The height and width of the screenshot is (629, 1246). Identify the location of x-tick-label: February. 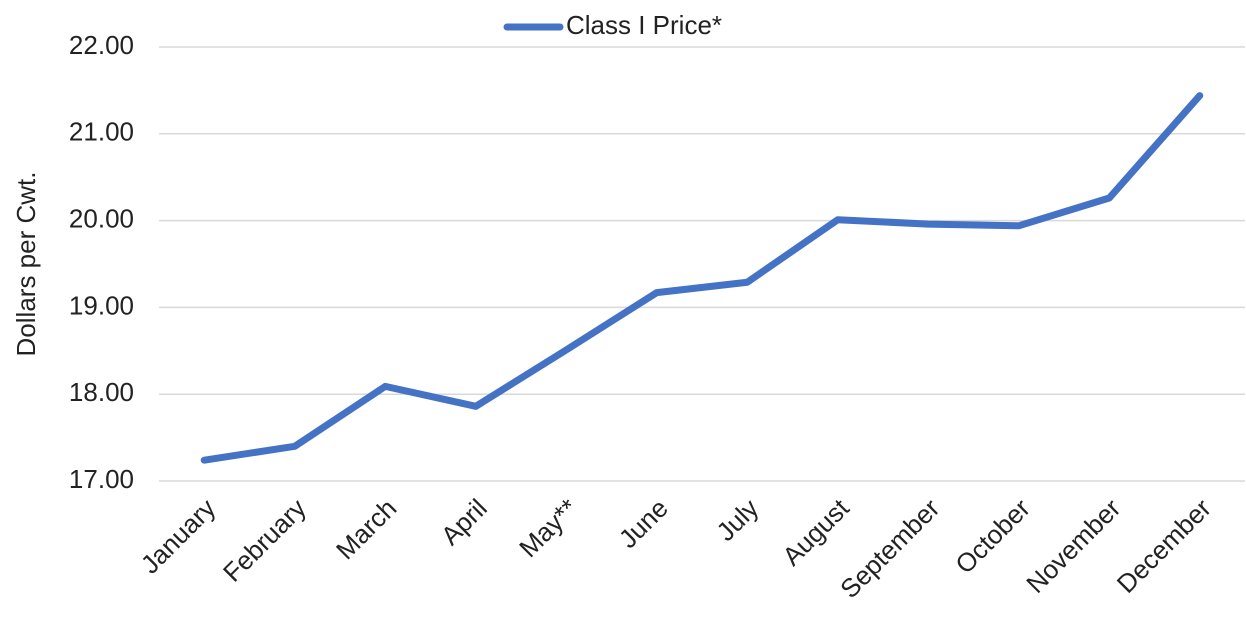
(264, 540).